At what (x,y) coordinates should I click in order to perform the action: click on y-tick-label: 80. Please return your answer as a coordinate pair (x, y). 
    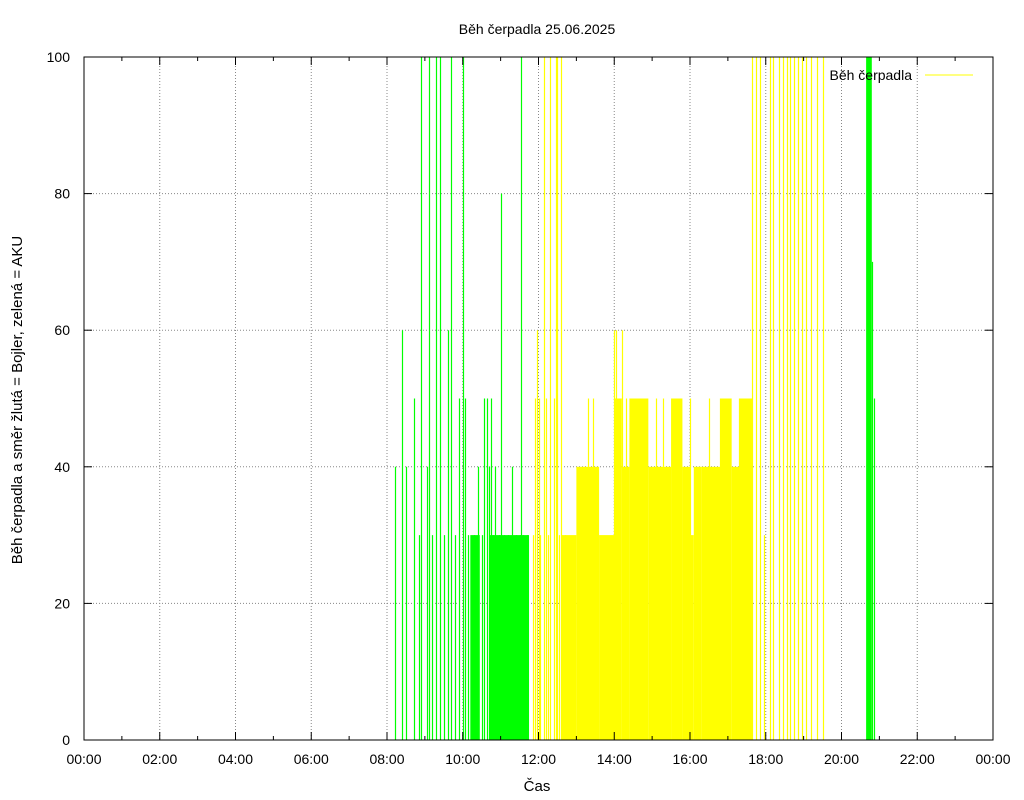
    Looking at the image, I should click on (62, 194).